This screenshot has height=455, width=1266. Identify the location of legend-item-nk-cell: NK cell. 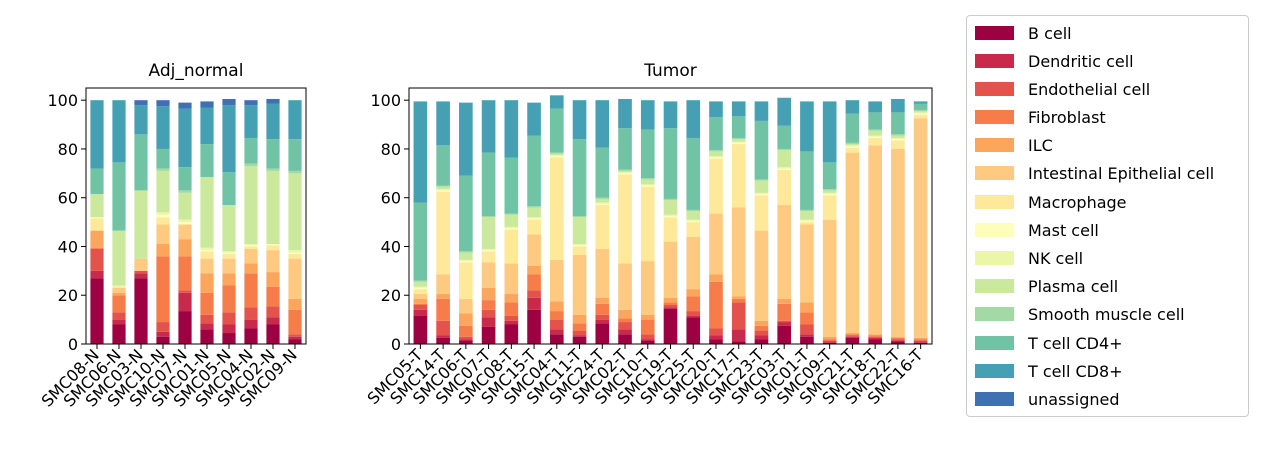
(1029, 258).